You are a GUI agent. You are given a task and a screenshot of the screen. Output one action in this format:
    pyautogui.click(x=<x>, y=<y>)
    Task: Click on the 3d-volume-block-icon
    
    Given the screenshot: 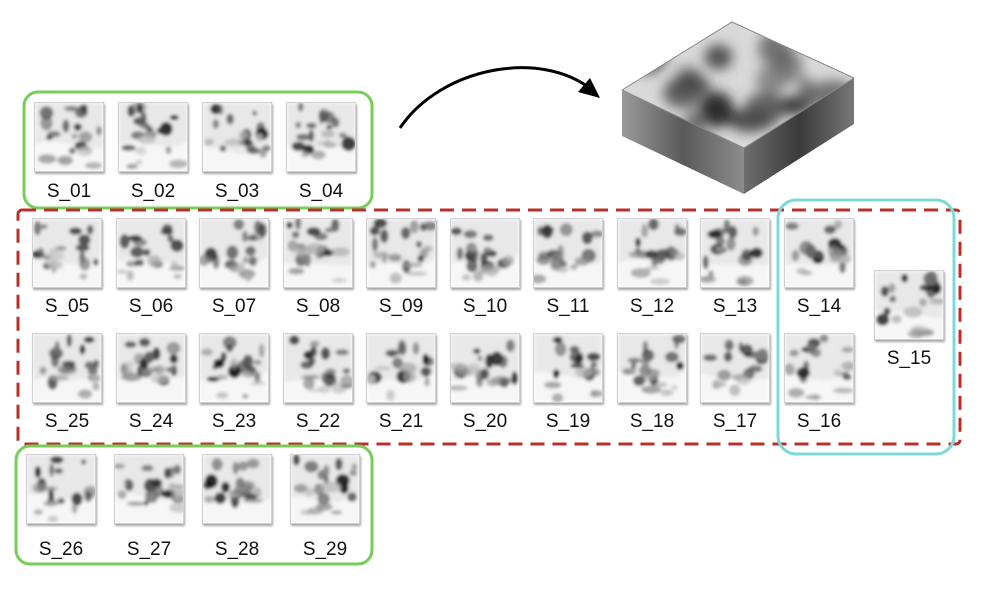 What is the action you would take?
    pyautogui.click(x=738, y=101)
    